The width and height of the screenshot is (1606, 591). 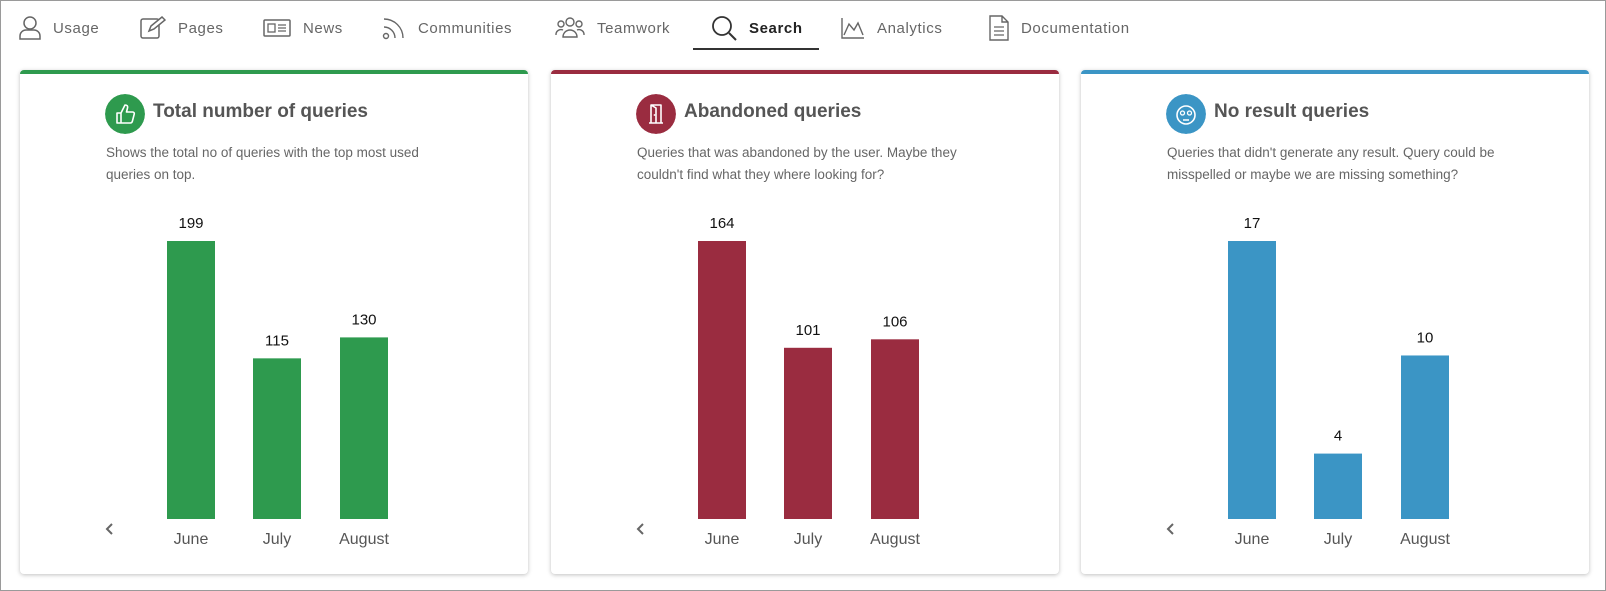 I want to click on tab: Analytics, so click(x=891, y=28).